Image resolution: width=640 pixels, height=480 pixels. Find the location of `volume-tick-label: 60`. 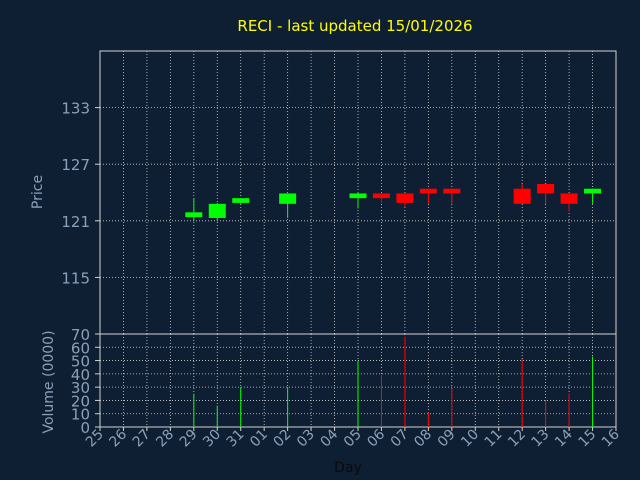

volume-tick-label: 60 is located at coordinates (80, 348).